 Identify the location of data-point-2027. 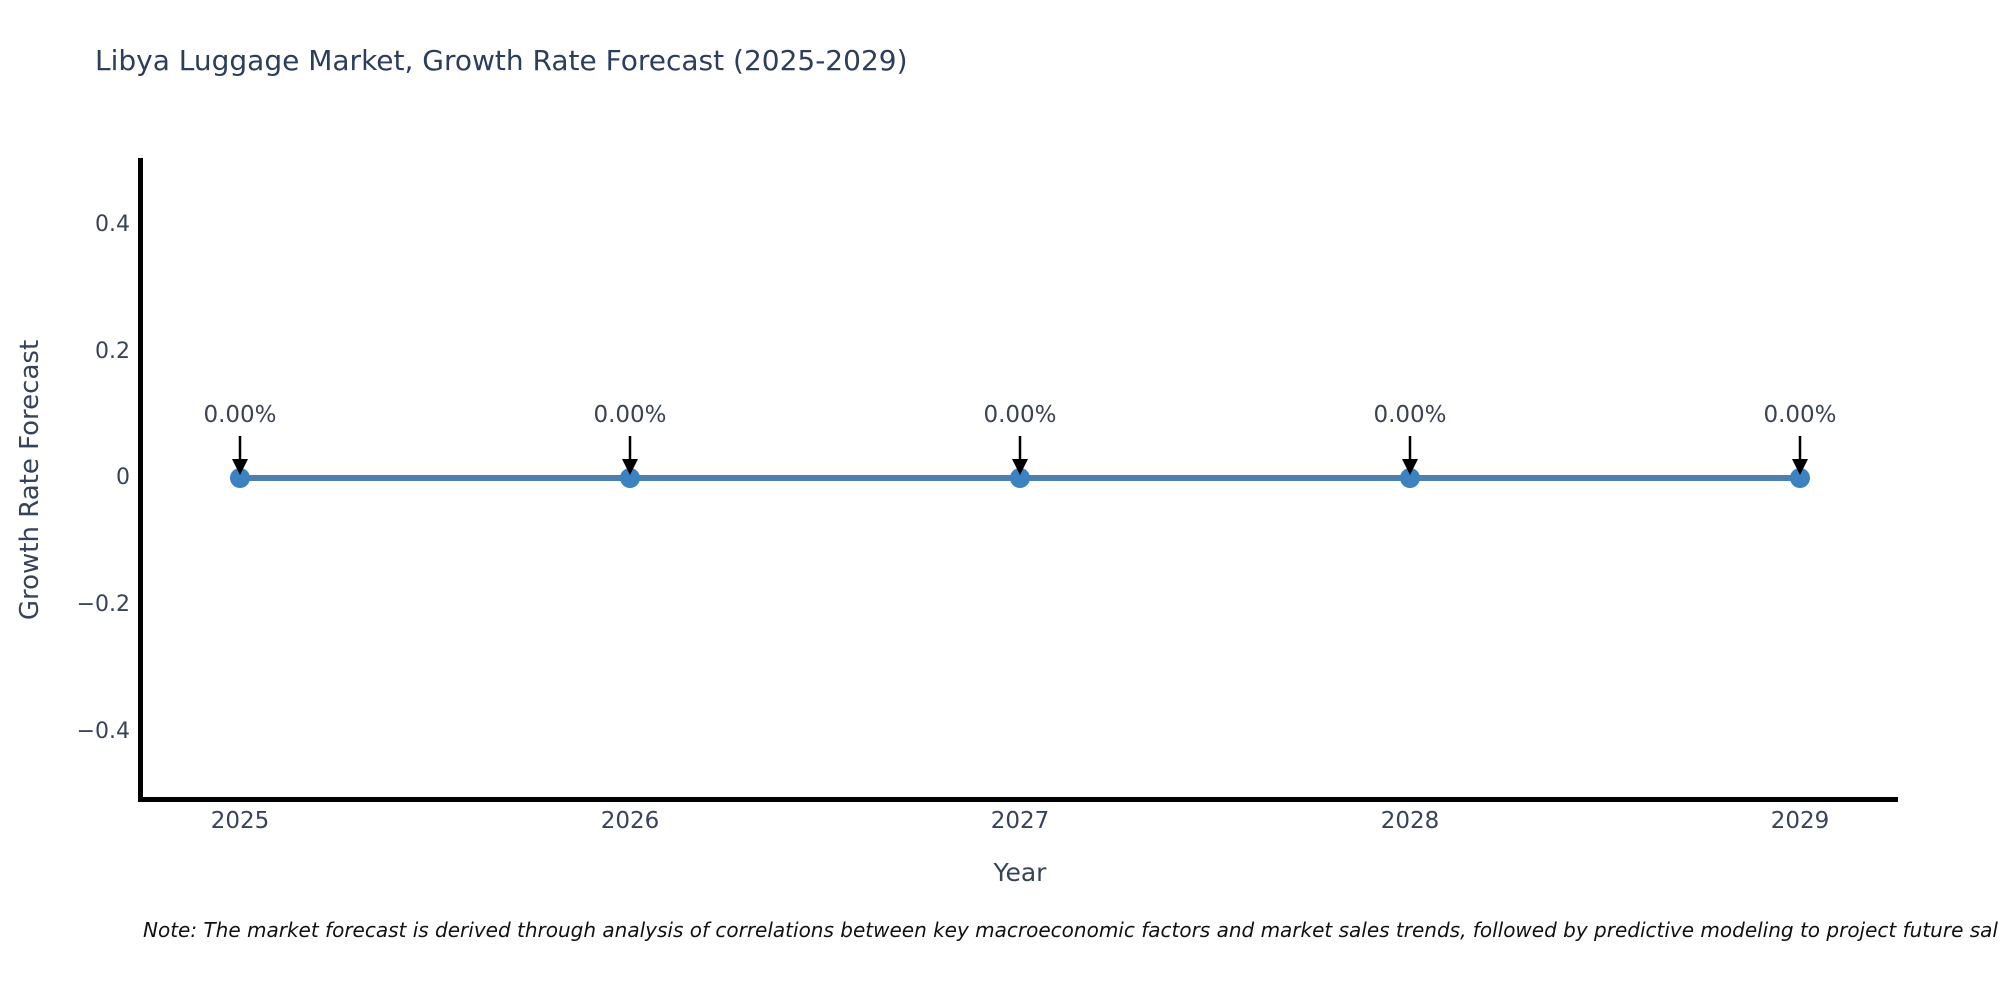
(1020, 478).